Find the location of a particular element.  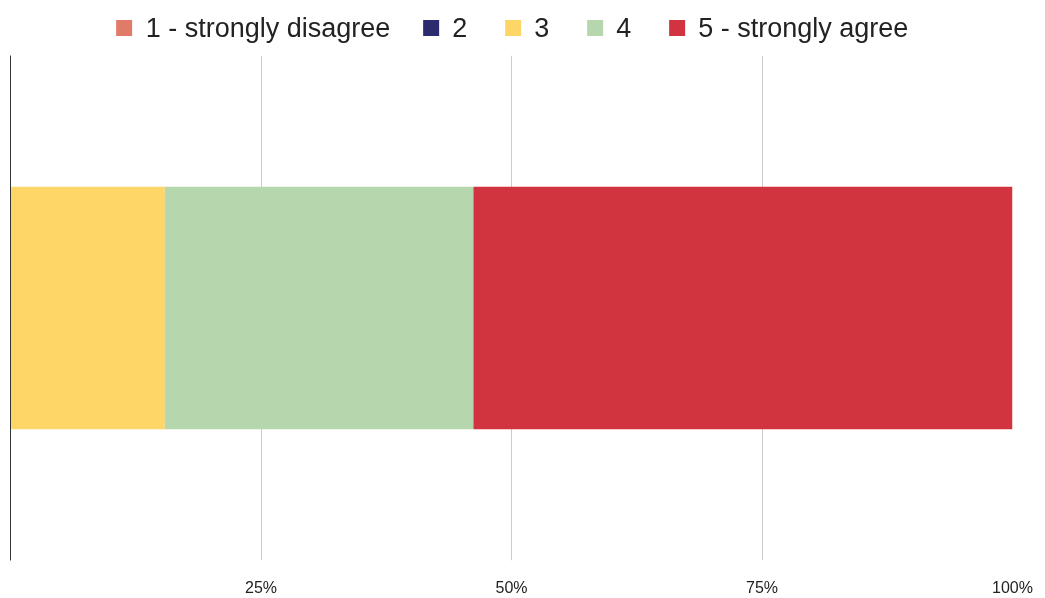

legend-label: 4 is located at coordinates (624, 27).